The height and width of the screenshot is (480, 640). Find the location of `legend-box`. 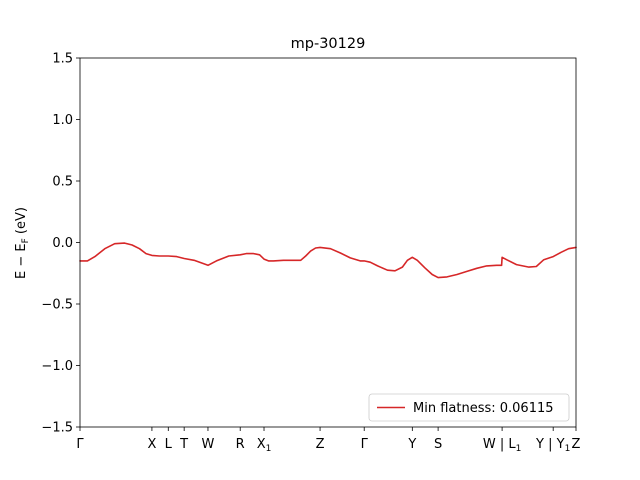

legend-box is located at coordinates (469, 407).